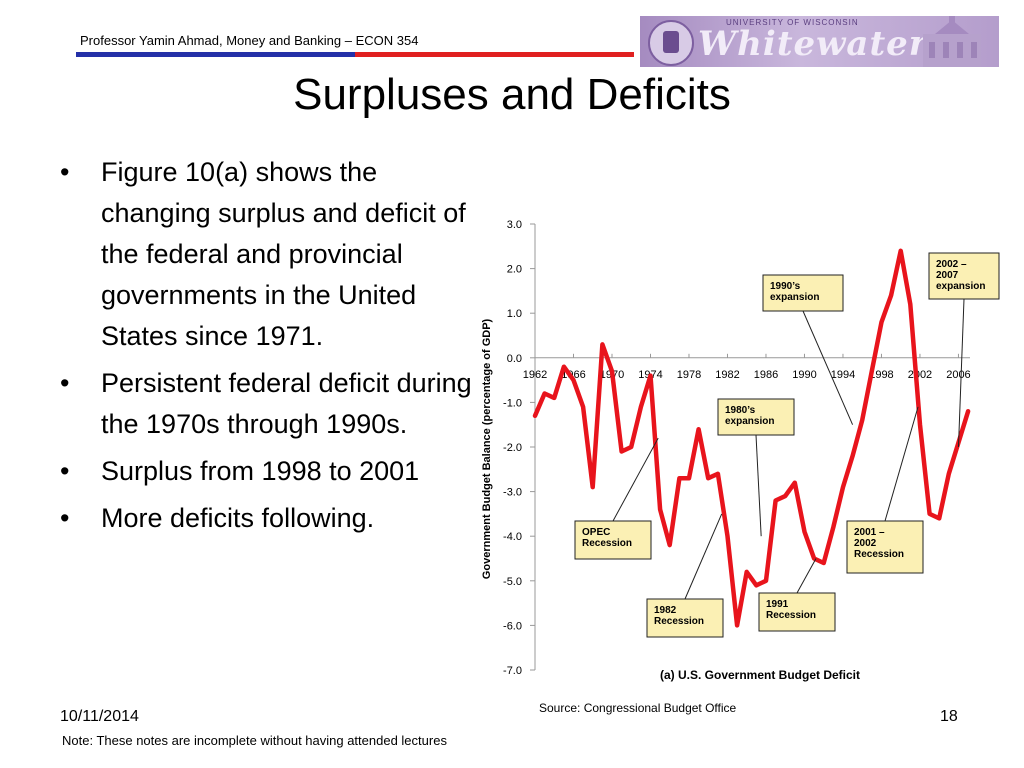 Image resolution: width=1024 pixels, height=768 pixels. Describe the element at coordinates (952, 41) in the screenshot. I see `hall-building-icon` at that location.